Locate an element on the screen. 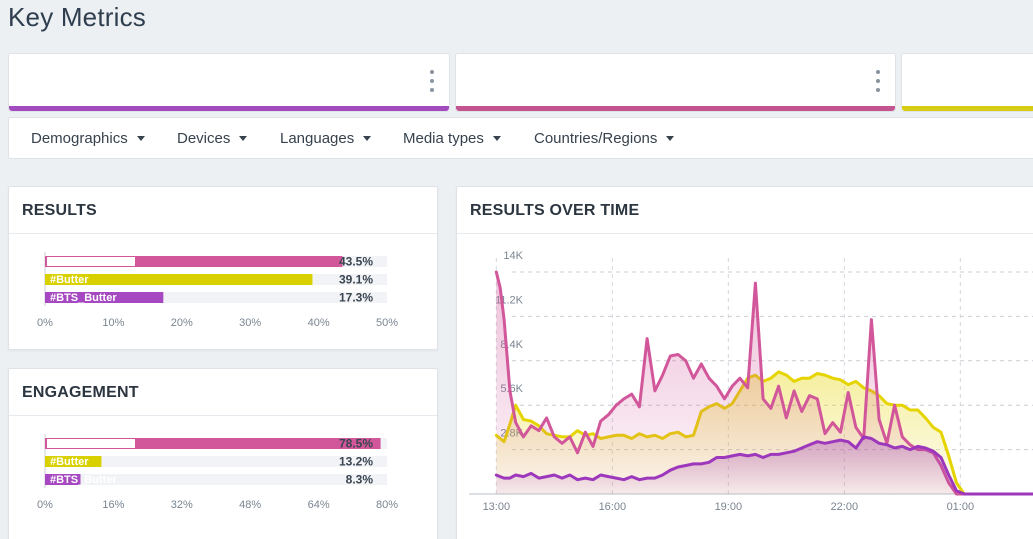 Image resolution: width=1033 pixels, height=539 pixels. filter-label: Countries/Regions is located at coordinates (596, 138).